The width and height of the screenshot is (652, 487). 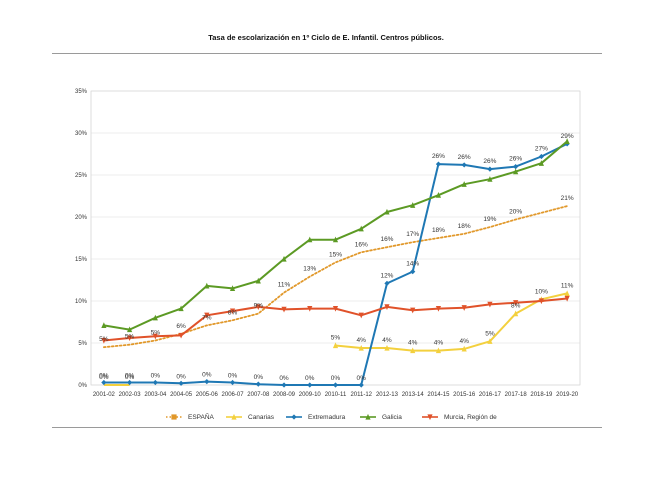 I want to click on data-label: 21%, so click(x=567, y=198).